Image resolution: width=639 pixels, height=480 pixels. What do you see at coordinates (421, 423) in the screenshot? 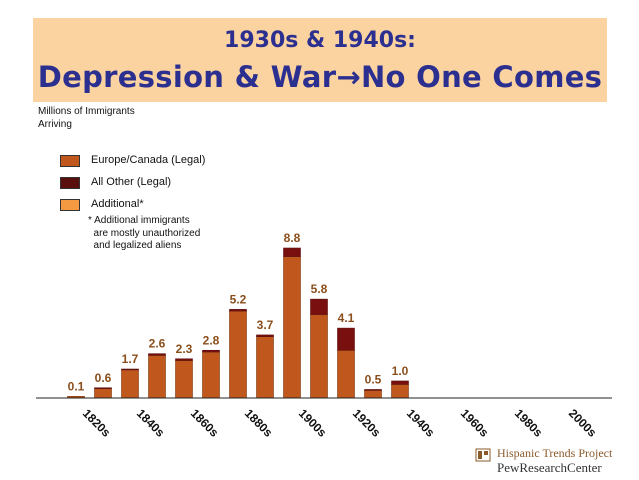
I see `x-tick-label-1940s: 1940s` at bounding box center [421, 423].